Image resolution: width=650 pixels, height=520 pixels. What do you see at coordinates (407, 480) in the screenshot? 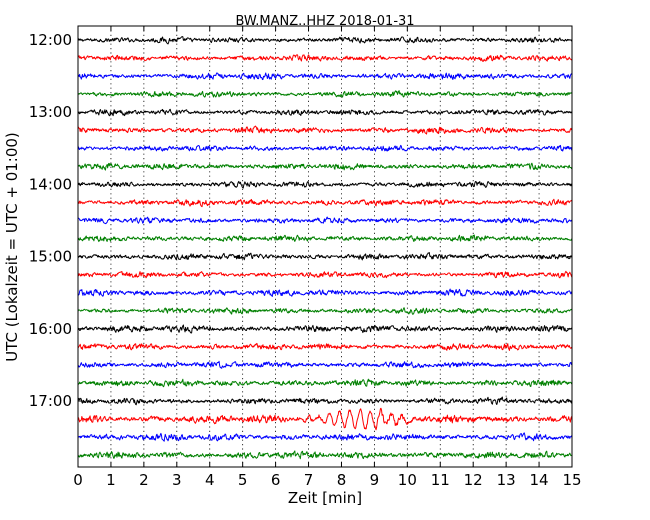
I see `x-tick-label: 10` at bounding box center [407, 480].